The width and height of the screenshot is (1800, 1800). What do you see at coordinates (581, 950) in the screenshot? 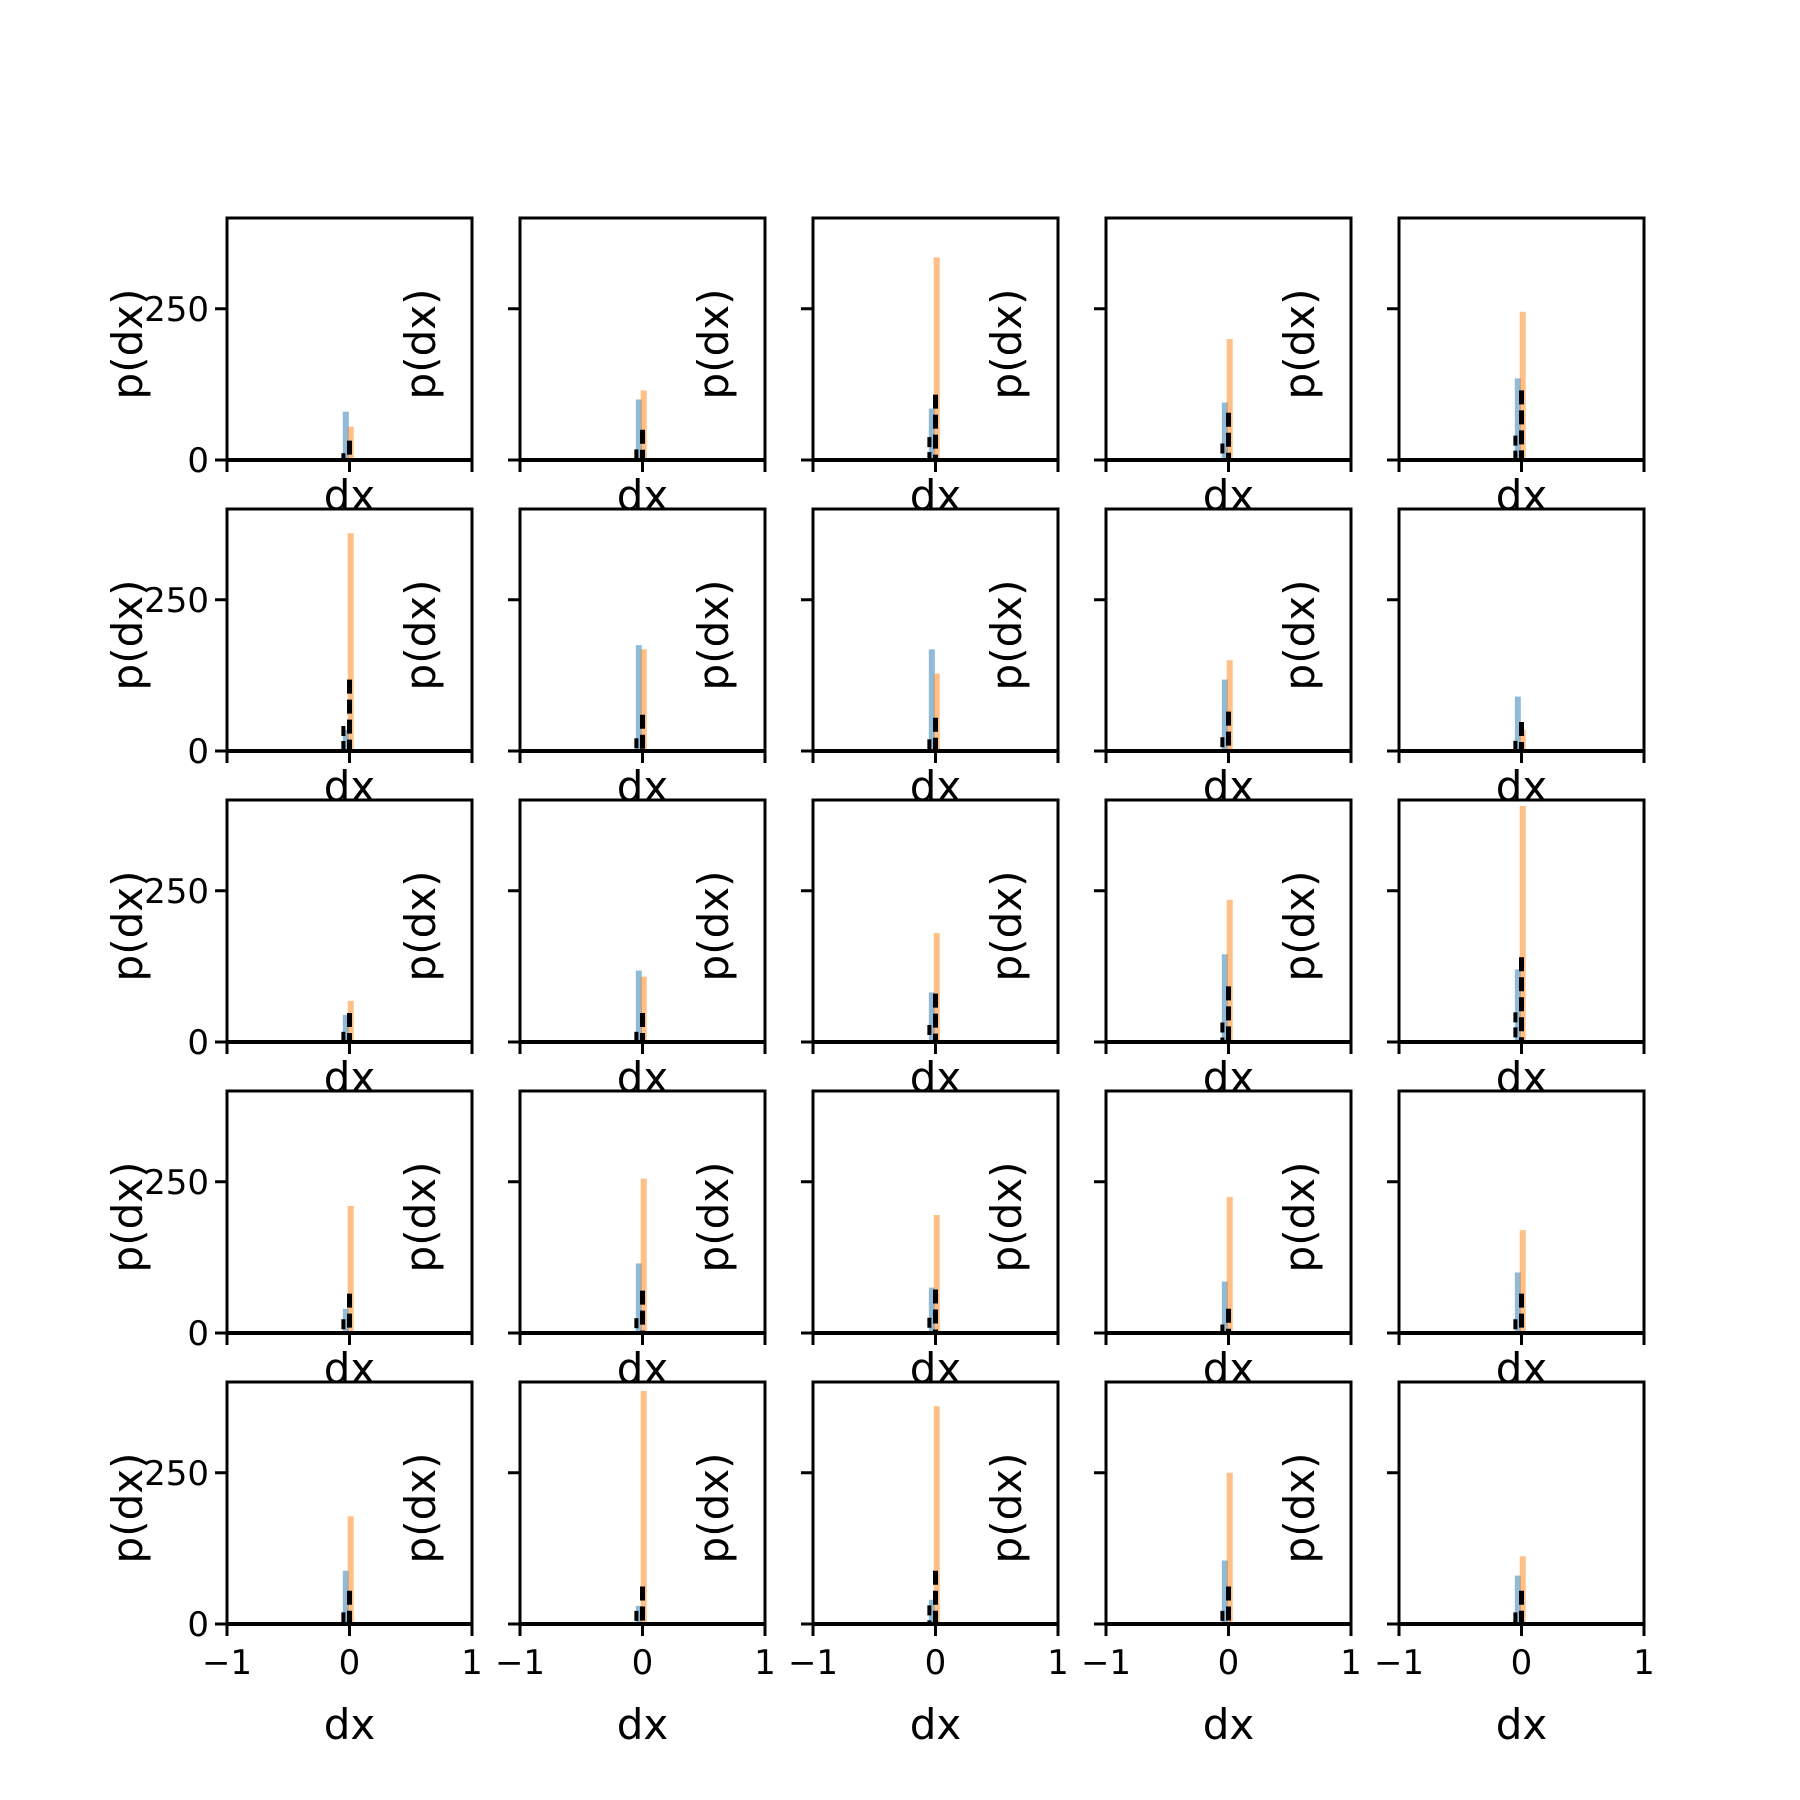
I see `panel-3-2: p(dx) dx` at bounding box center [581, 950].